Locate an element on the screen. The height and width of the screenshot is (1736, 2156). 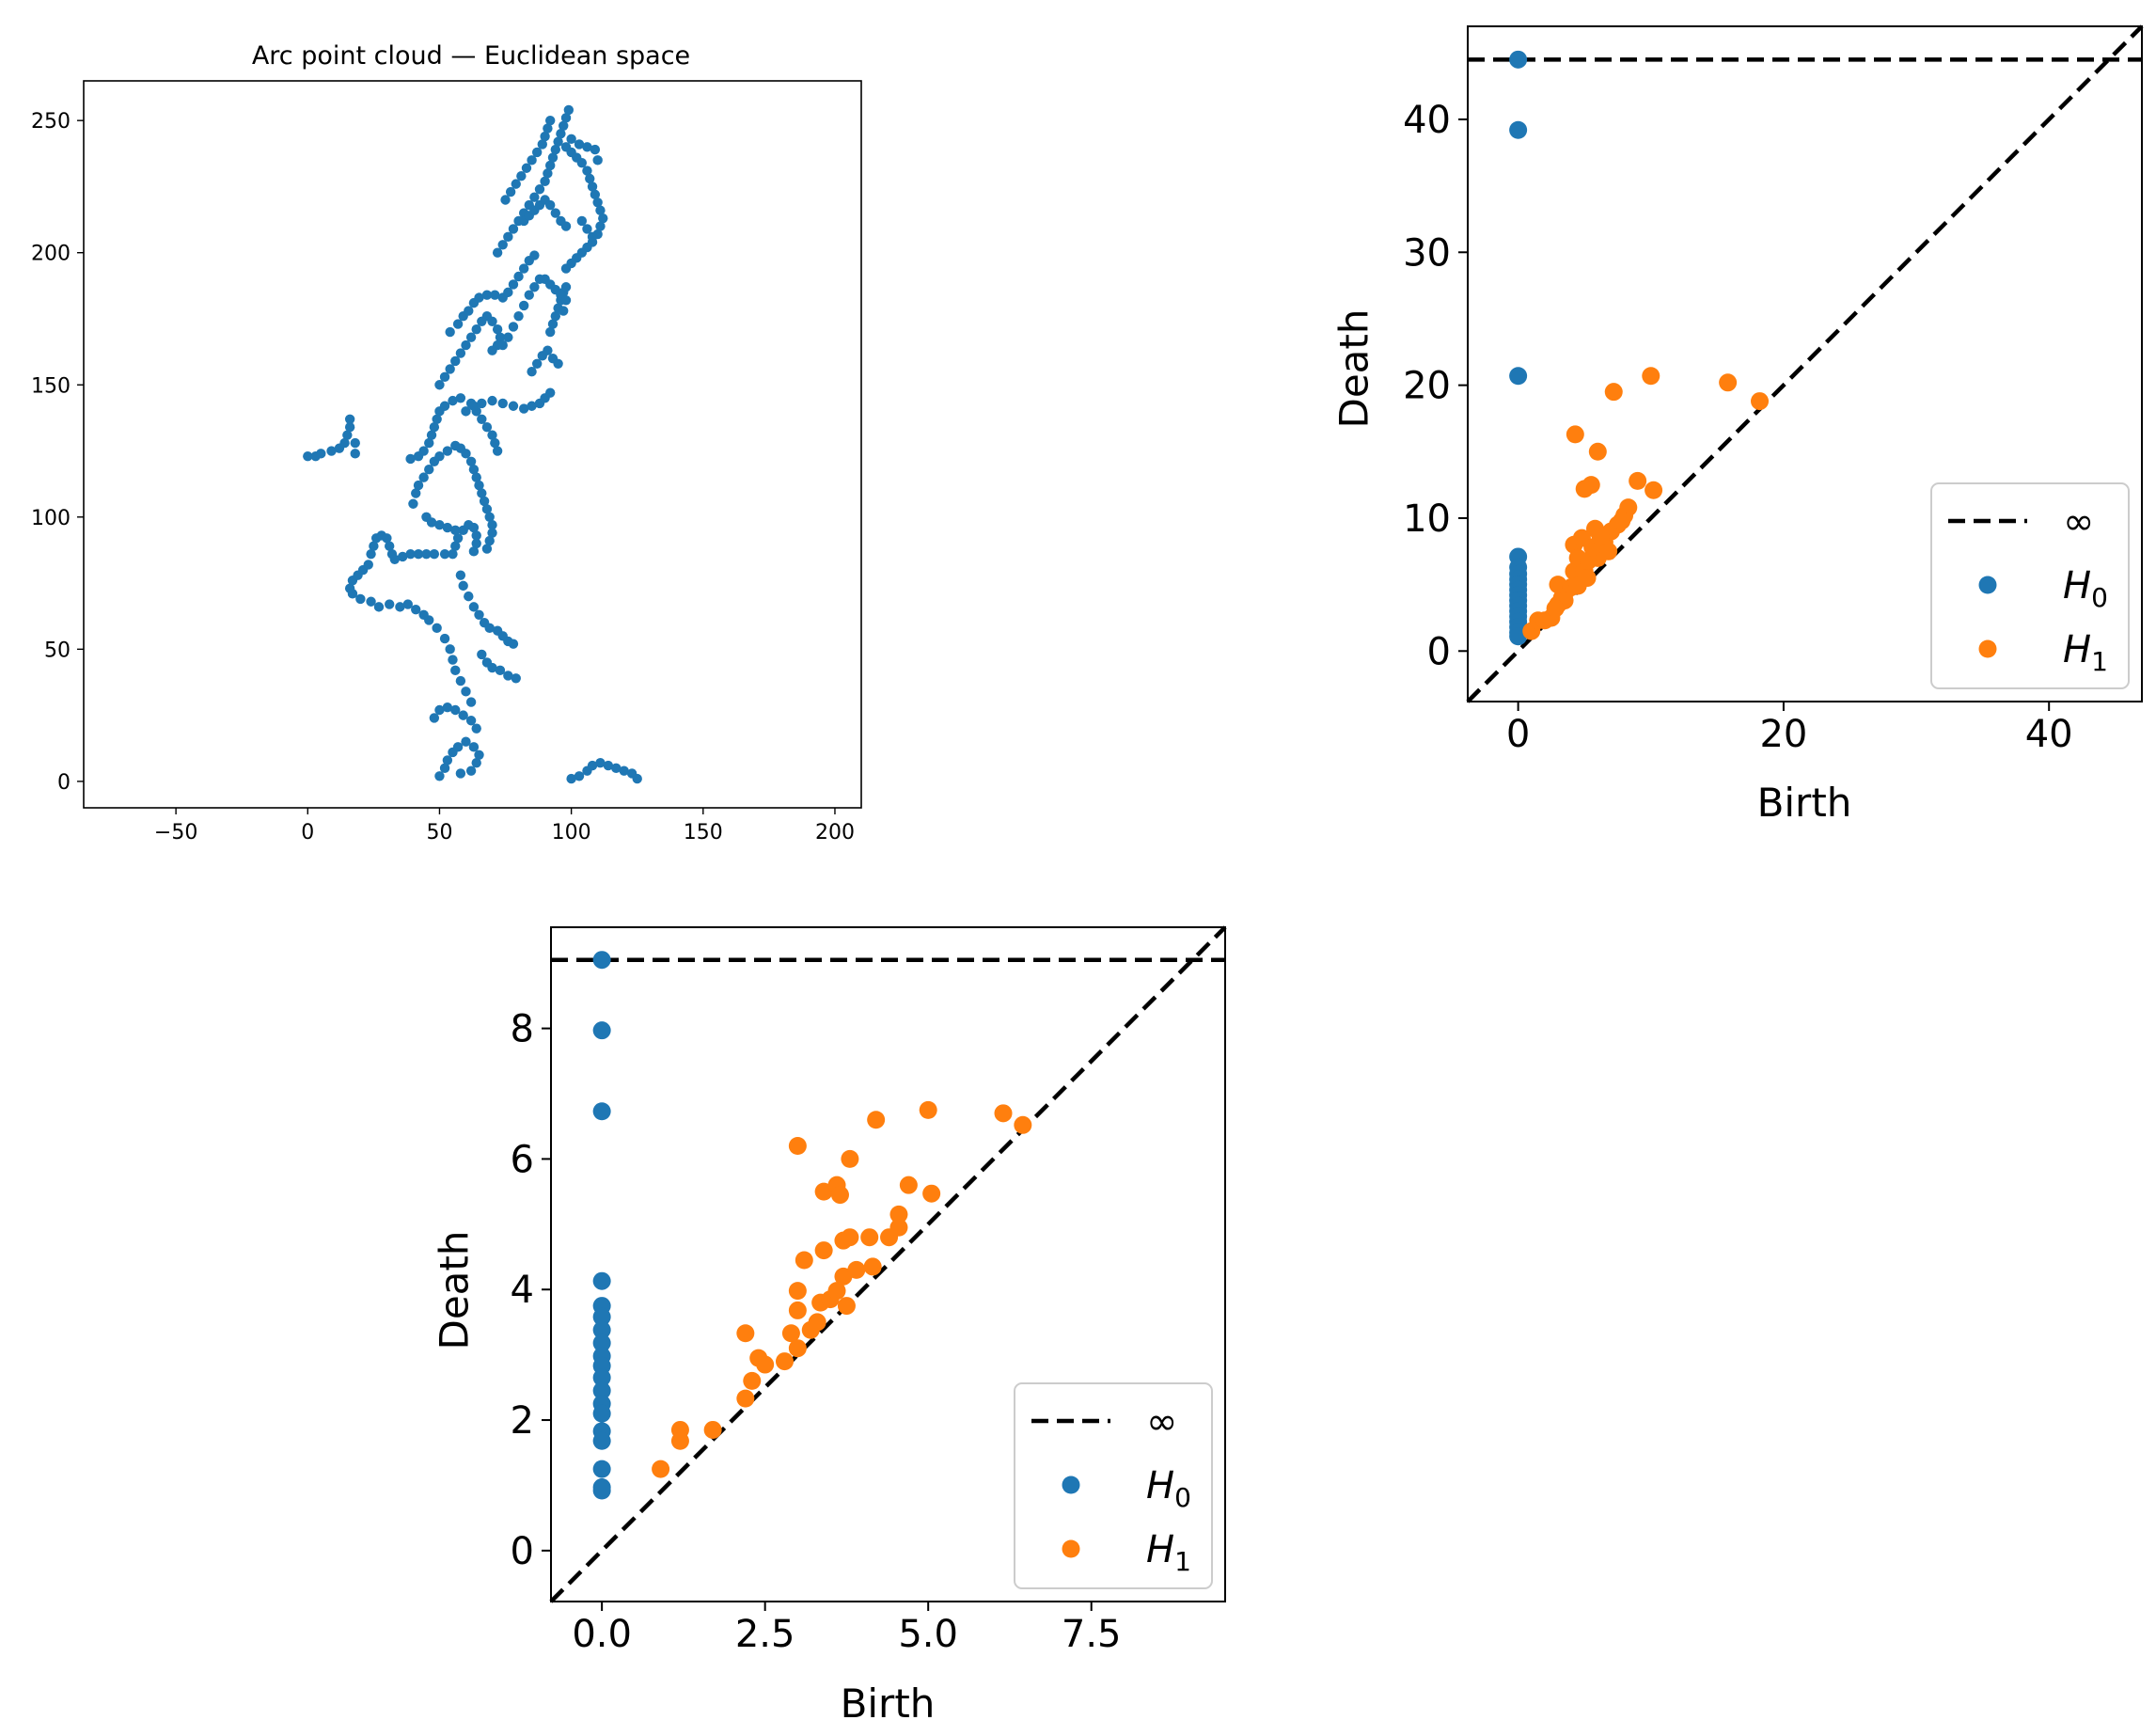
x-tick-label: 5.0 is located at coordinates (928, 1635).